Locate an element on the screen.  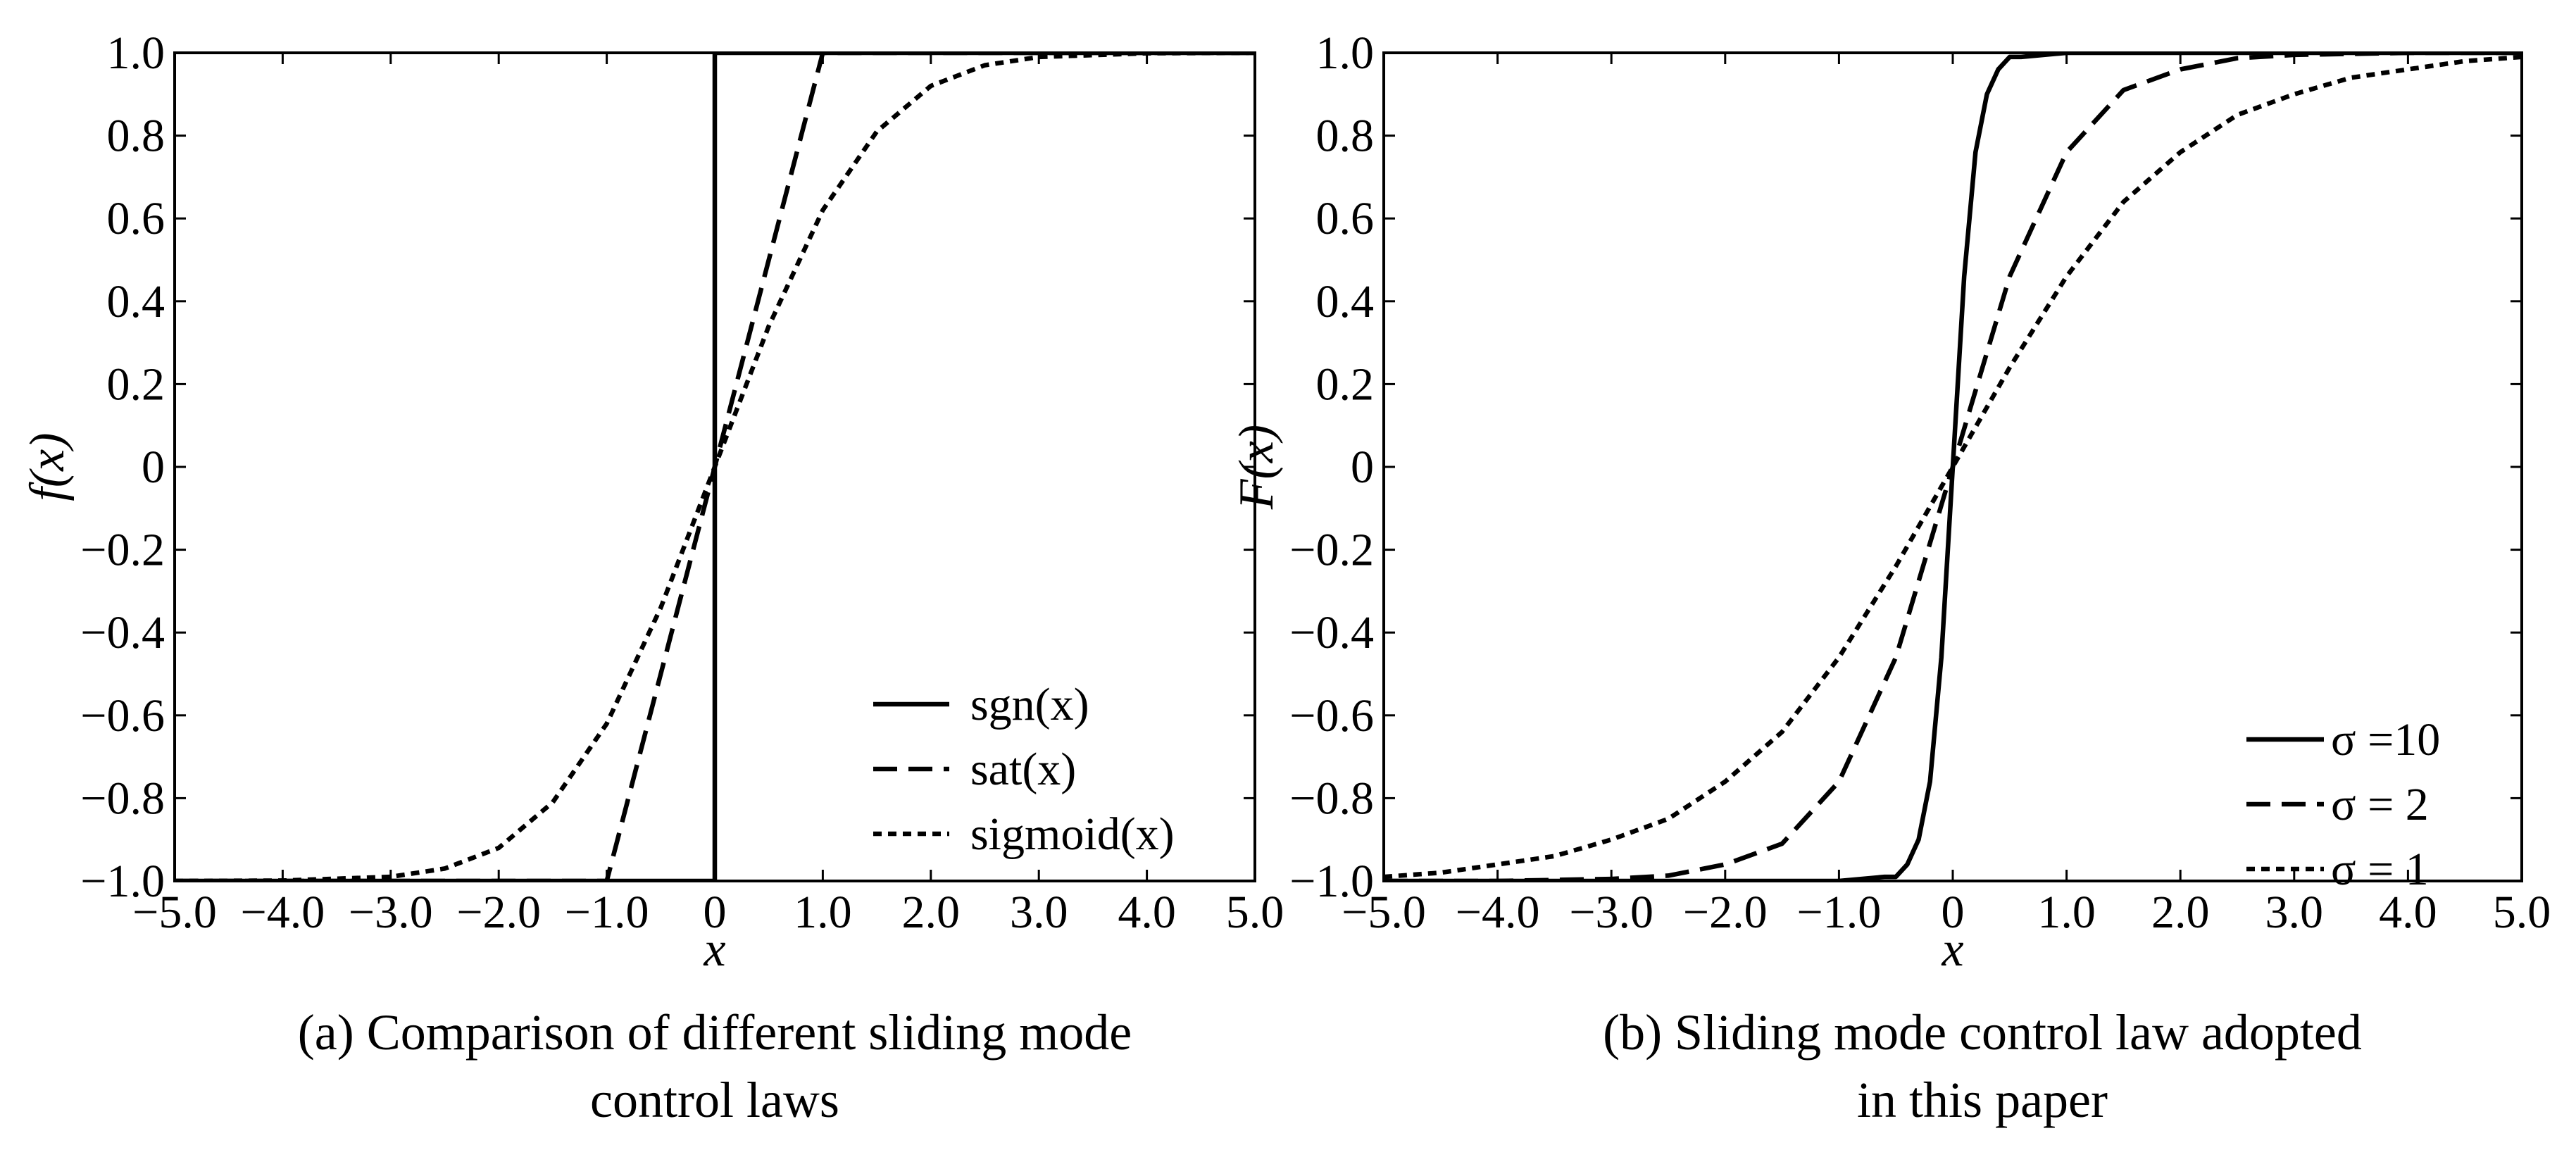
panel-caption: (a) Comparison of different sliding mode is located at coordinates (715, 1032).